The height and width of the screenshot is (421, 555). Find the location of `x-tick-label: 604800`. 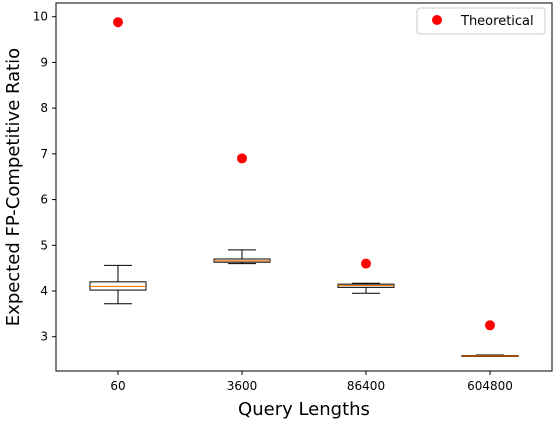

x-tick-label: 604800 is located at coordinates (490, 386).